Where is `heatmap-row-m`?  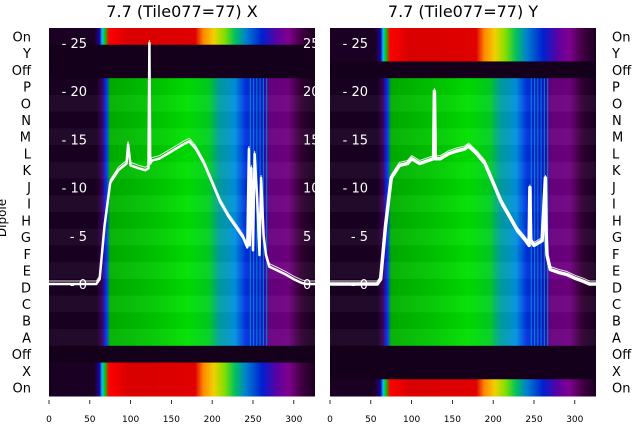 heatmap-row-m is located at coordinates (182, 137).